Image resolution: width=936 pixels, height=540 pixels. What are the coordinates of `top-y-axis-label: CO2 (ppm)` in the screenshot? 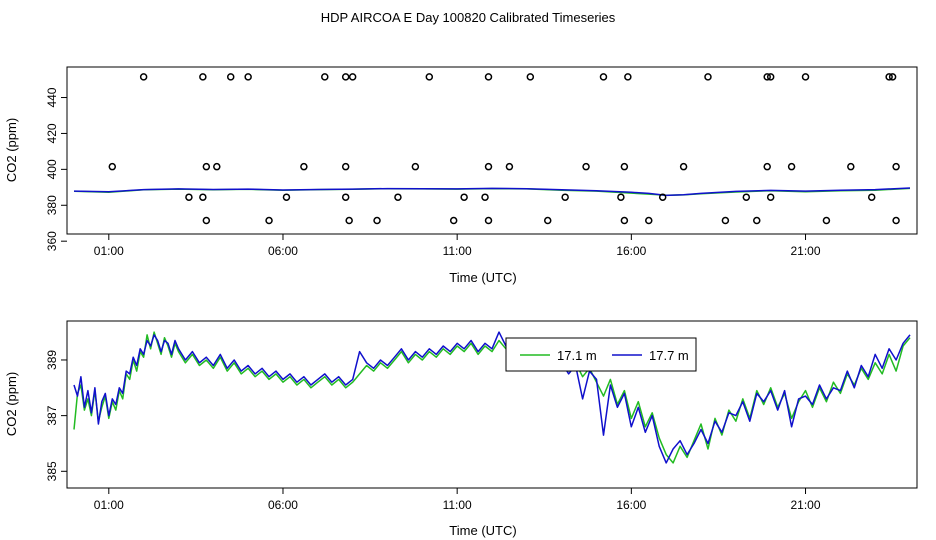 It's located at (11, 150).